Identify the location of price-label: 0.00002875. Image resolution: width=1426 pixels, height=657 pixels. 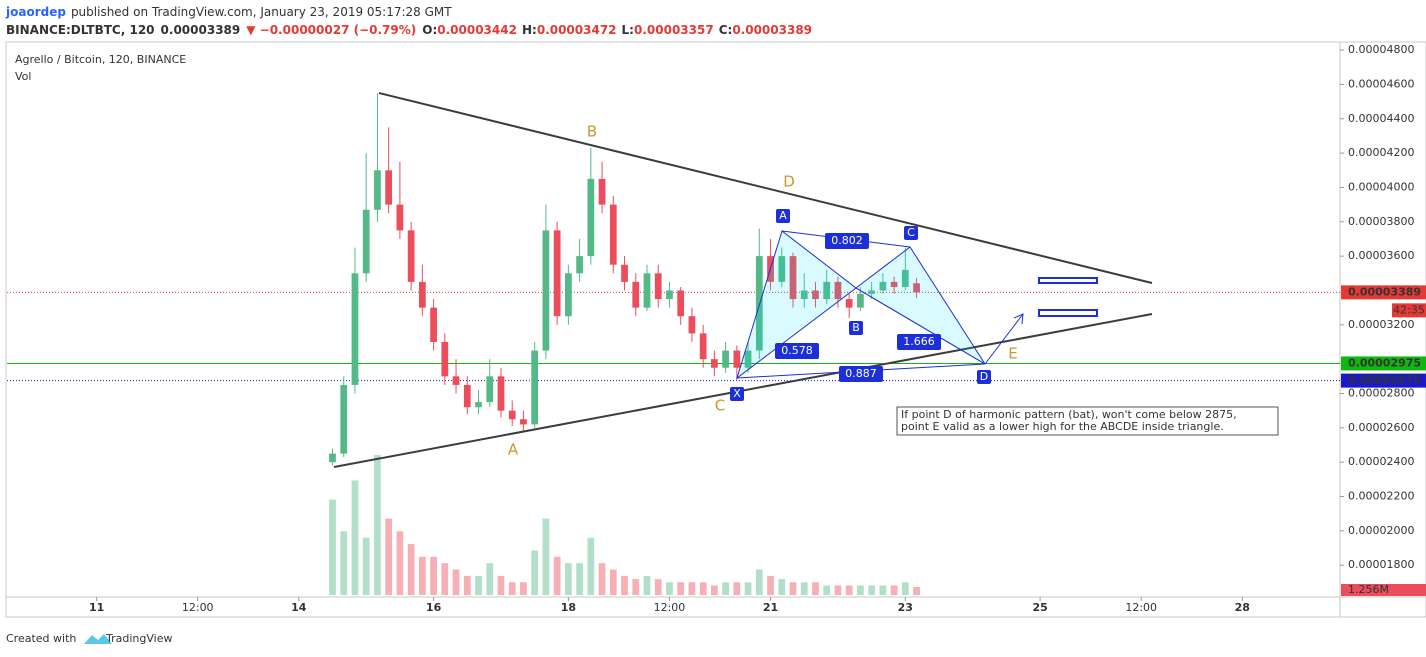
(1384, 380).